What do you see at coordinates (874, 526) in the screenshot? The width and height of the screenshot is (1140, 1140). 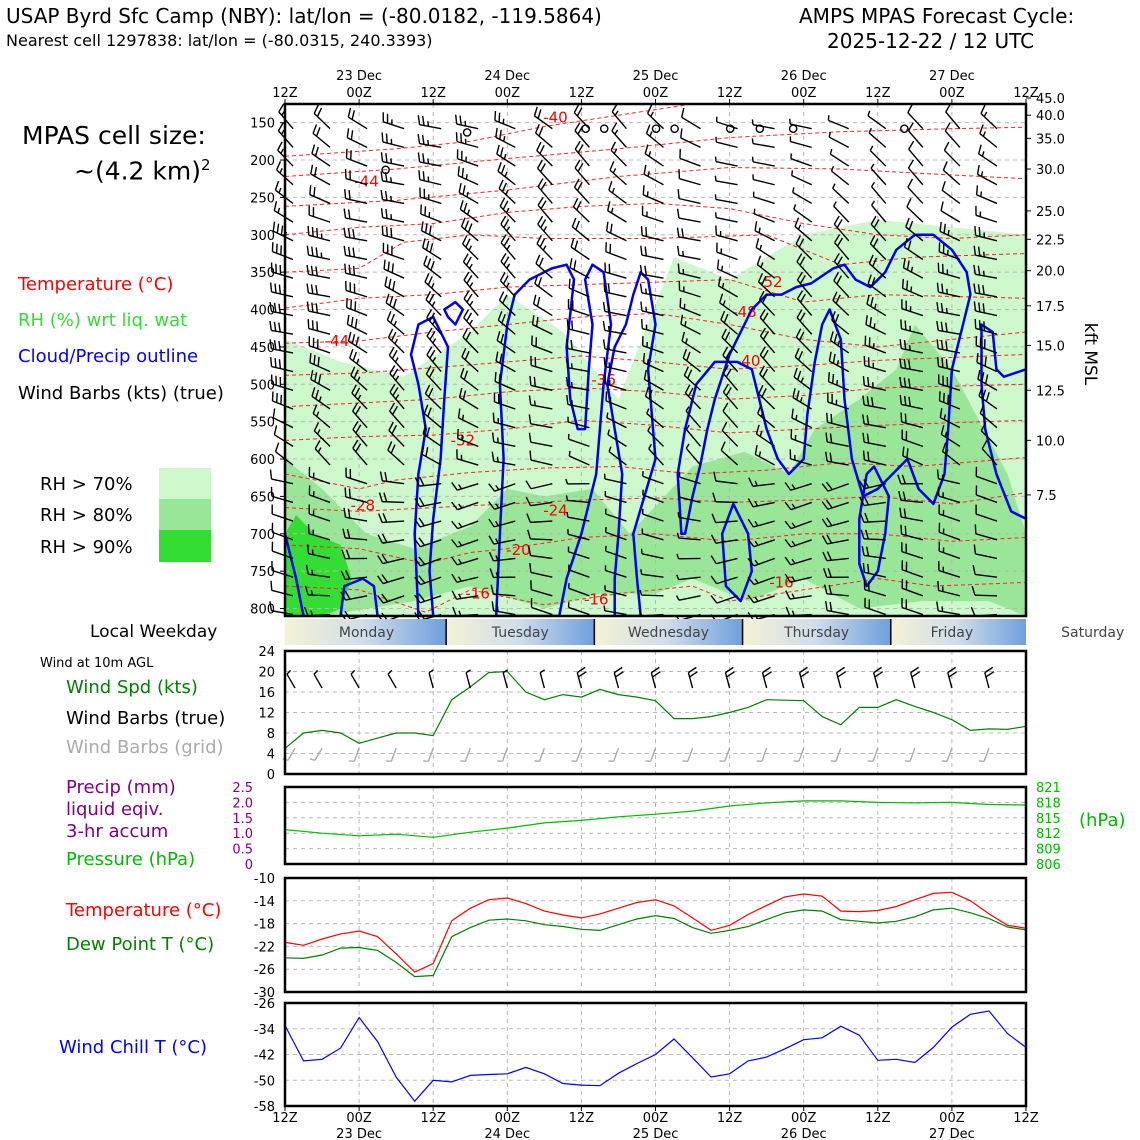 I see `cloud-outline` at bounding box center [874, 526].